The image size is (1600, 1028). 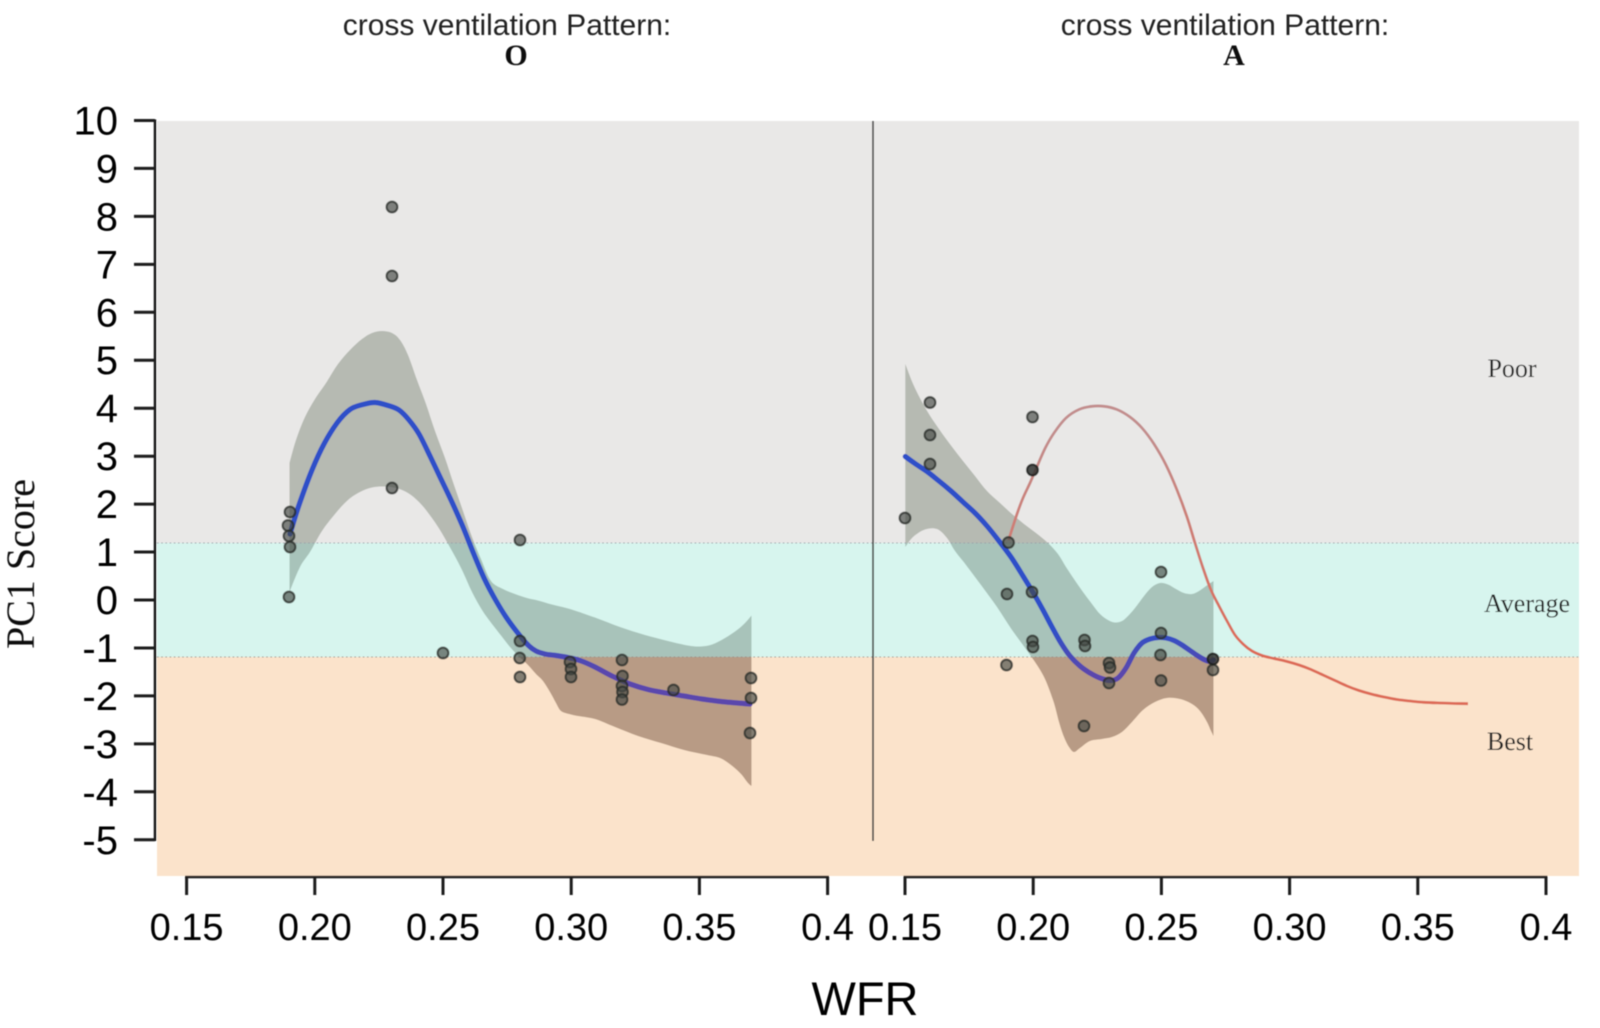 I want to click on svg-text: WFR, so click(x=864, y=998).